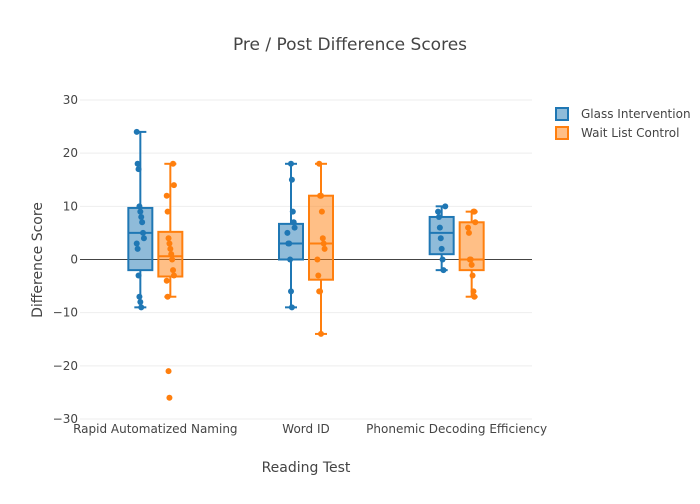 The height and width of the screenshot is (504, 700). What do you see at coordinates (623, 123) in the screenshot?
I see `legend: Glass Intervention Wait List Control` at bounding box center [623, 123].